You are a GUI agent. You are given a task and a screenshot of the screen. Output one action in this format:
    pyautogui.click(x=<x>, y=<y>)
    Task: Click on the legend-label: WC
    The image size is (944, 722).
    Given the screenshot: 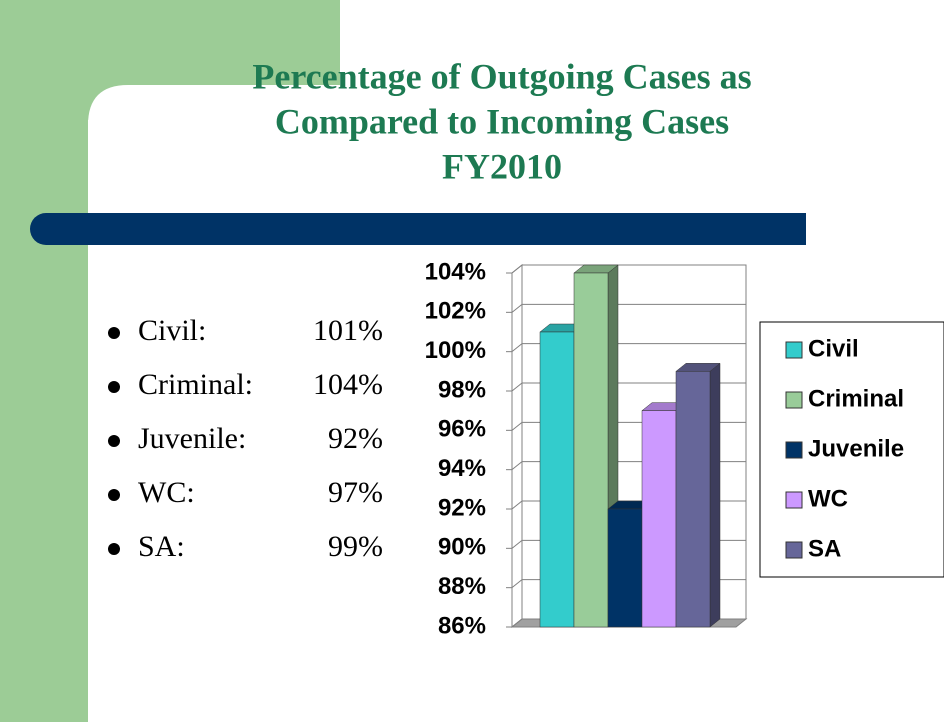 What is the action you would take?
    pyautogui.click(x=828, y=498)
    